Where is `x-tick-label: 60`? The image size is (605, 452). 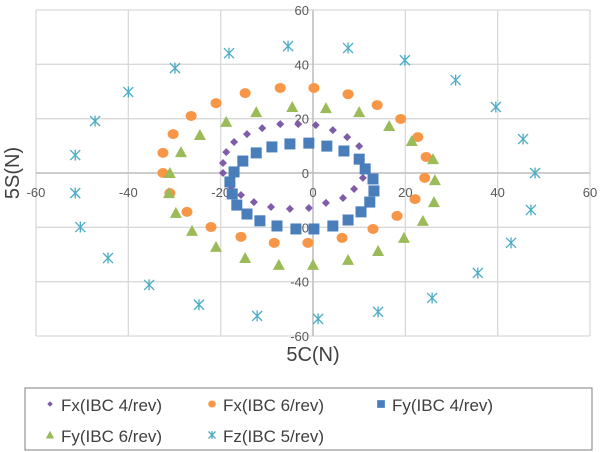
x-tick-label: 60 is located at coordinates (590, 192).